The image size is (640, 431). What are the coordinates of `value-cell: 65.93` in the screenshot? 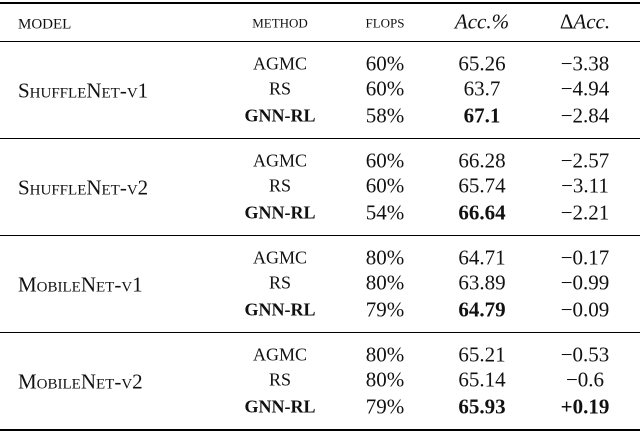 It's located at (482, 406).